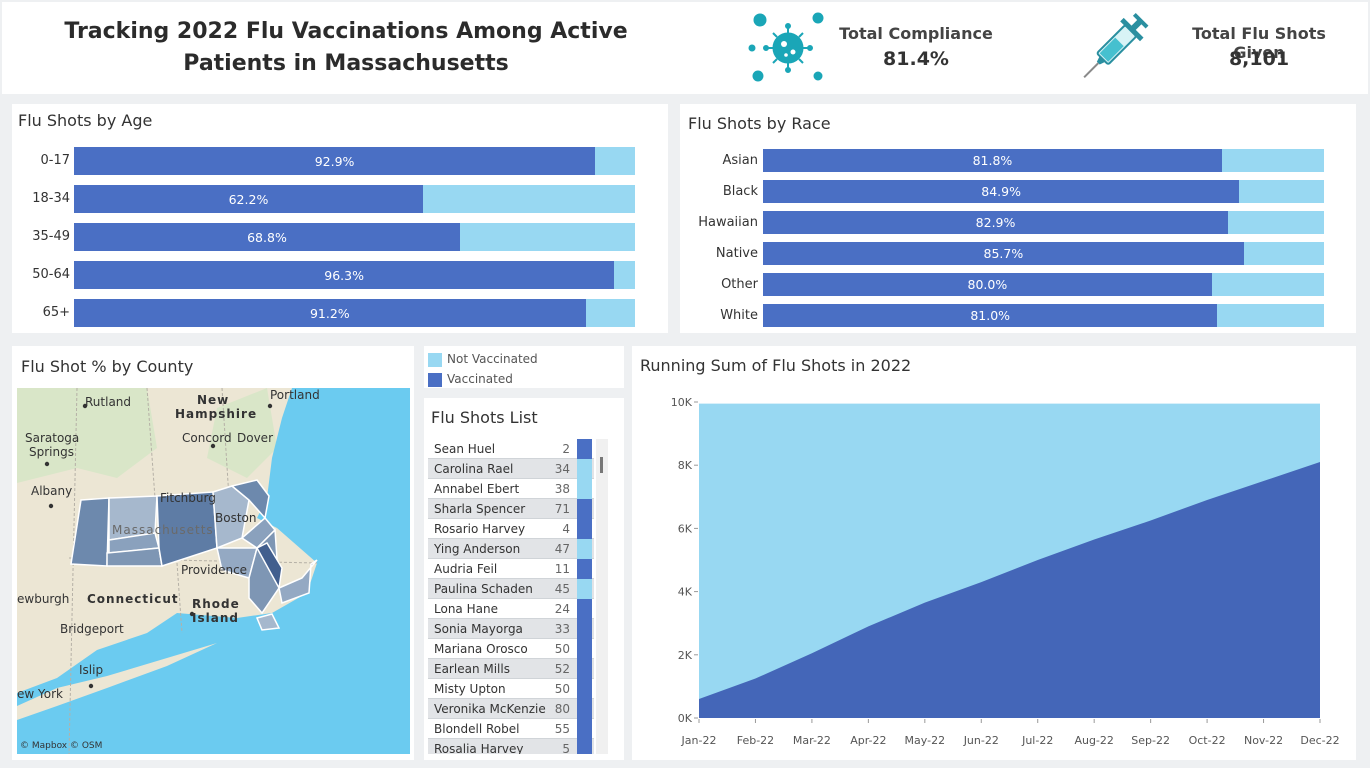 The image size is (1370, 768). What do you see at coordinates (868, 740) in the screenshot?
I see `x-tick-label: Apr-22` at bounding box center [868, 740].